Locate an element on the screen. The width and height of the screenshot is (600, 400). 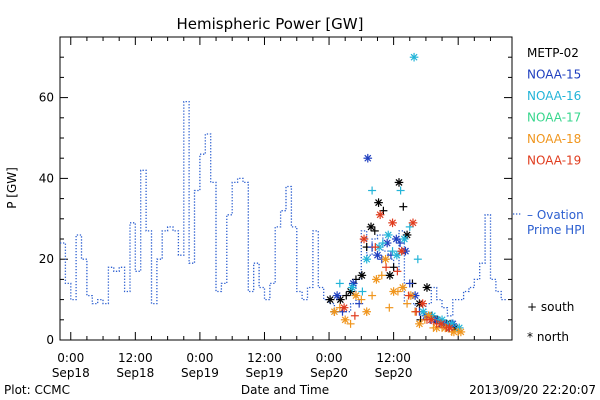
legend-entry: METP-02 is located at coordinates (553, 53).